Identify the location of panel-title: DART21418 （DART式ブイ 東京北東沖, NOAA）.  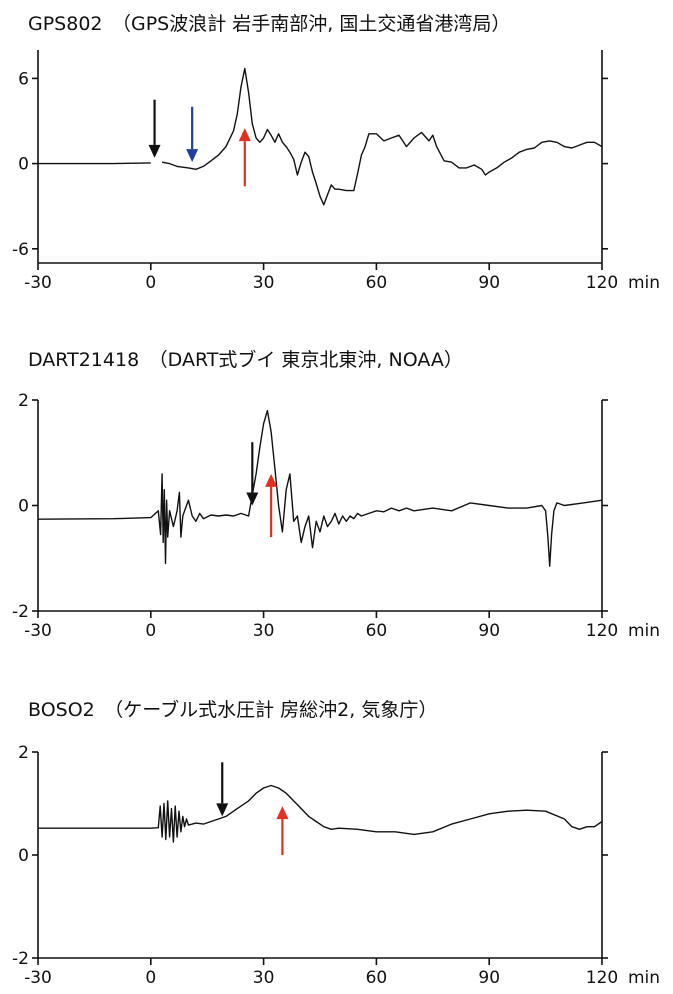
(245, 359).